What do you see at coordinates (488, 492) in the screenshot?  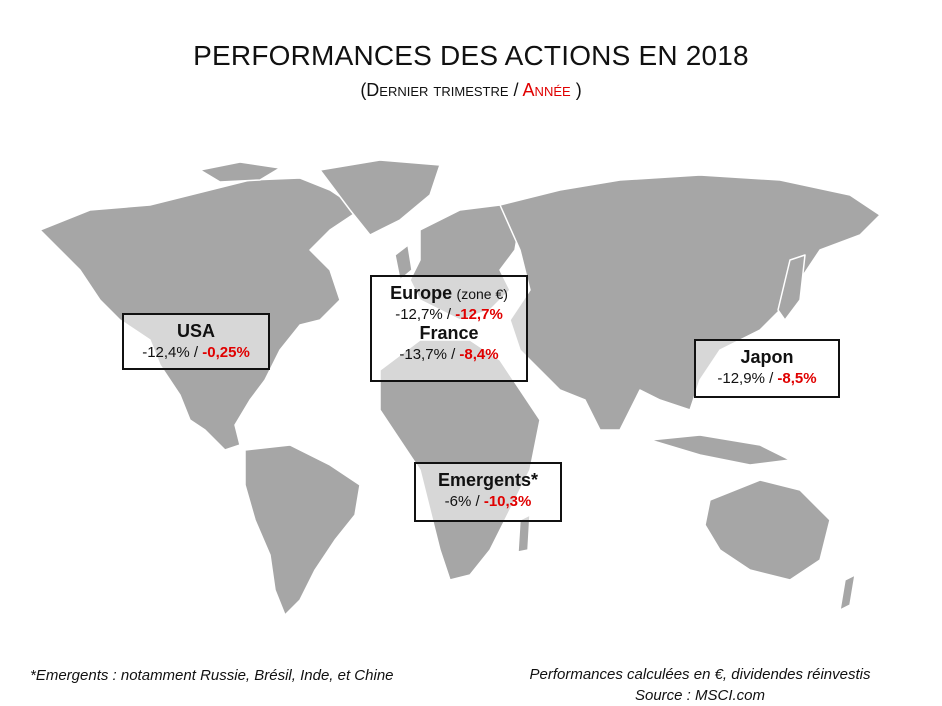 I see `emergents-box: Emergents* -6% / -10,3%` at bounding box center [488, 492].